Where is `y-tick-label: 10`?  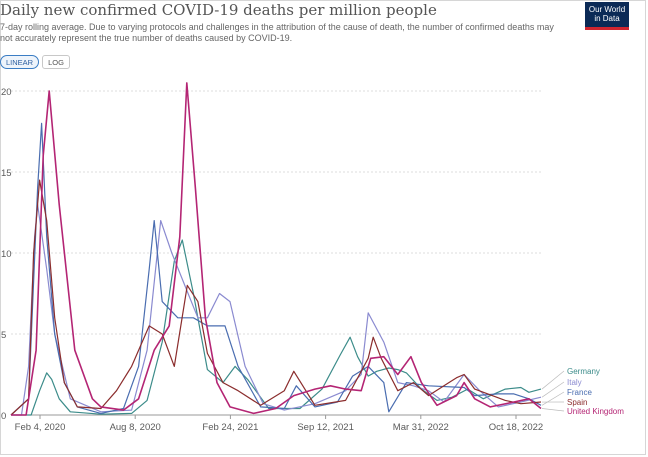 y-tick-label: 10 is located at coordinates (6, 254).